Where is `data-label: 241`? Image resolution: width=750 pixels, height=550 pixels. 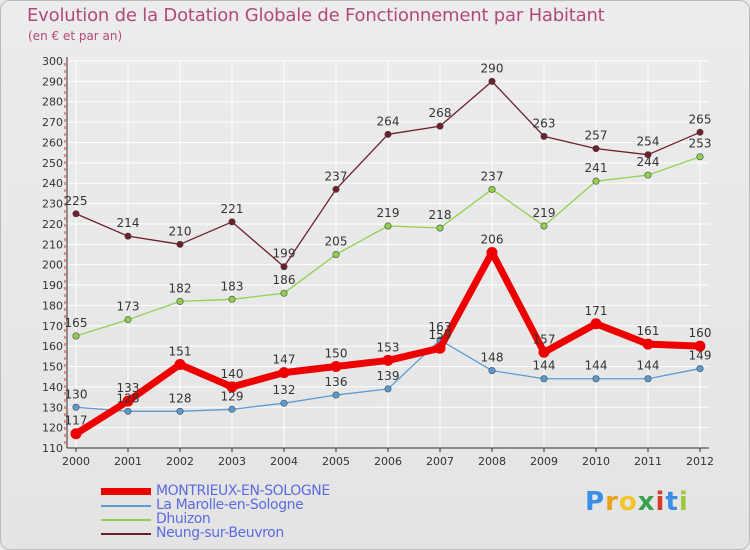
data-label: 241 is located at coordinates (596, 168).